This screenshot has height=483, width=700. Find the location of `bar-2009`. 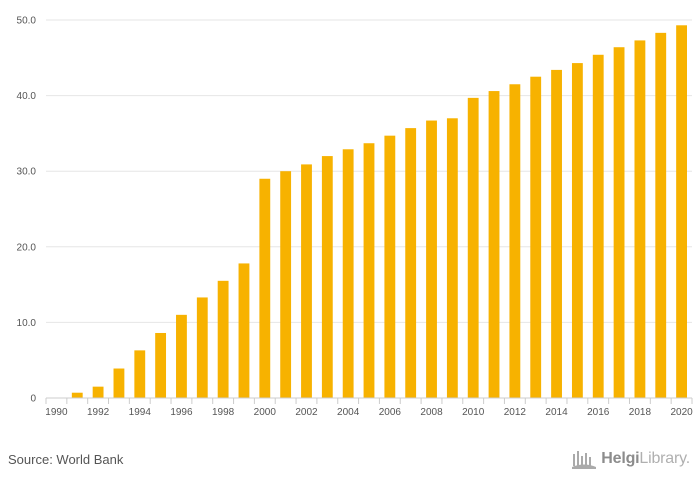

bar-2009 is located at coordinates (452, 258).